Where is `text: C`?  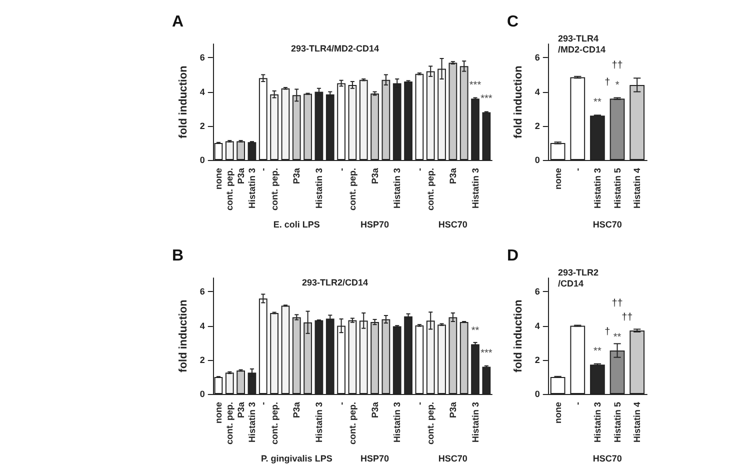 text: C is located at coordinates (513, 22).